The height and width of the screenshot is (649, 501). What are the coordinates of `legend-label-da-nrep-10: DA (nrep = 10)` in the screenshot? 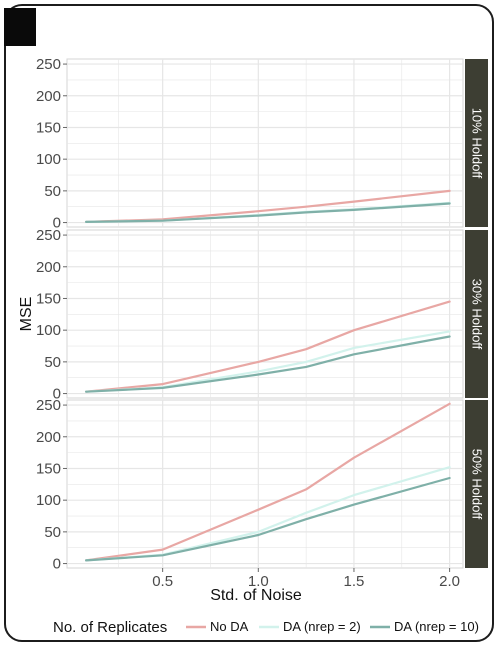 It's located at (436, 626).